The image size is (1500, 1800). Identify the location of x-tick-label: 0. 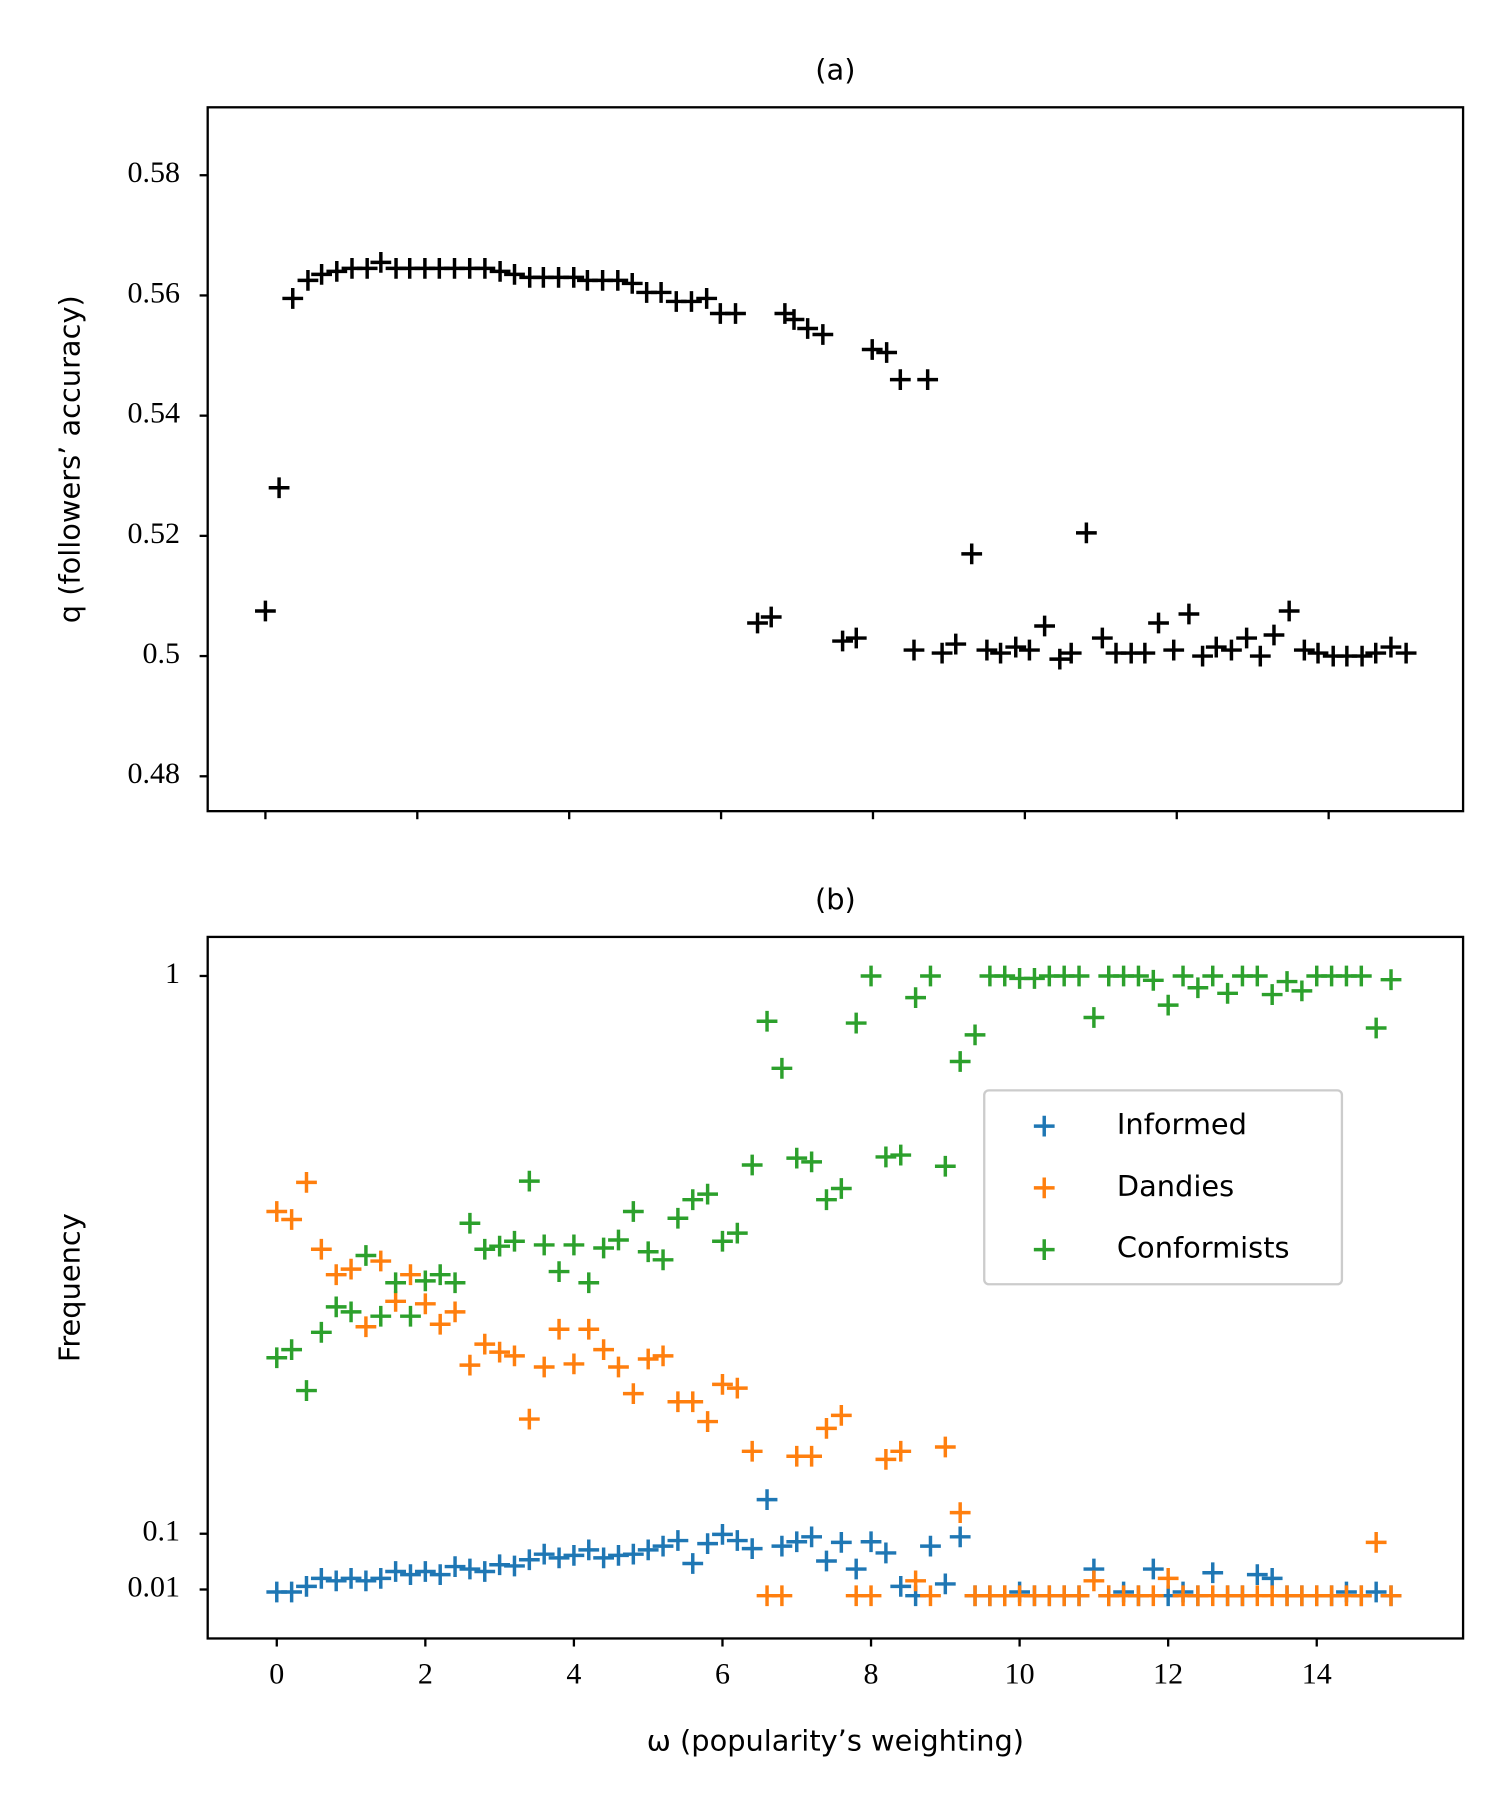
(276, 1673).